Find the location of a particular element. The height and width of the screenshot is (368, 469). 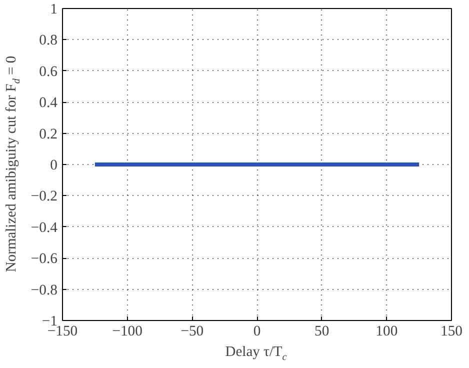

x-tick-label: 100 is located at coordinates (387, 332).